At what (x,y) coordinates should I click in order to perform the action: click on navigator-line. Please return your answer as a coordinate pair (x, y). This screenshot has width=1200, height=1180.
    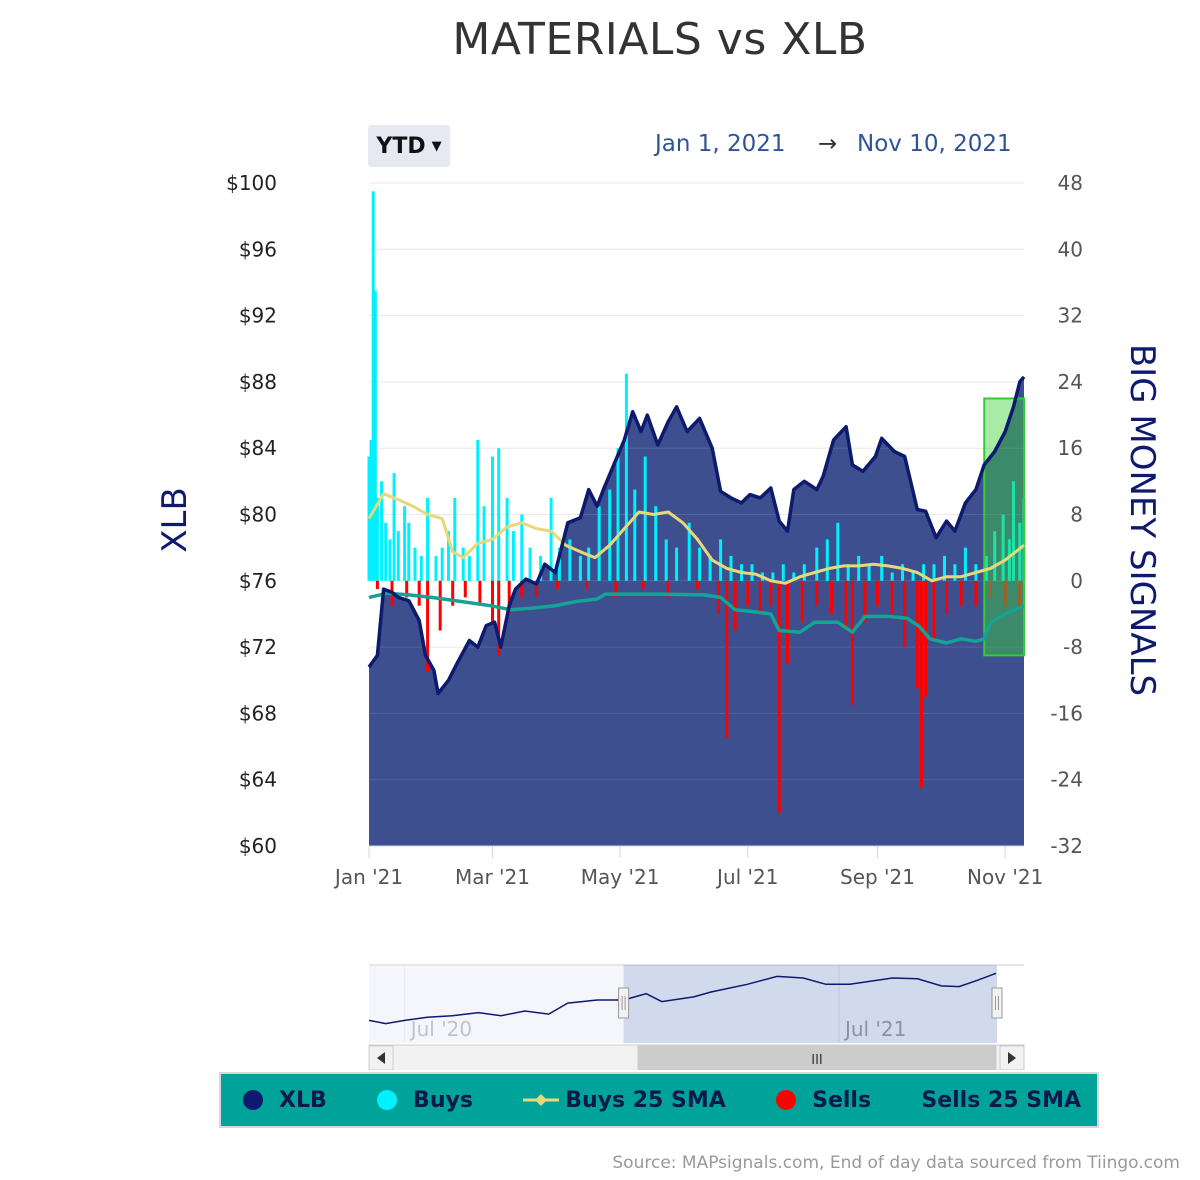
    Looking at the image, I should click on (682, 998).